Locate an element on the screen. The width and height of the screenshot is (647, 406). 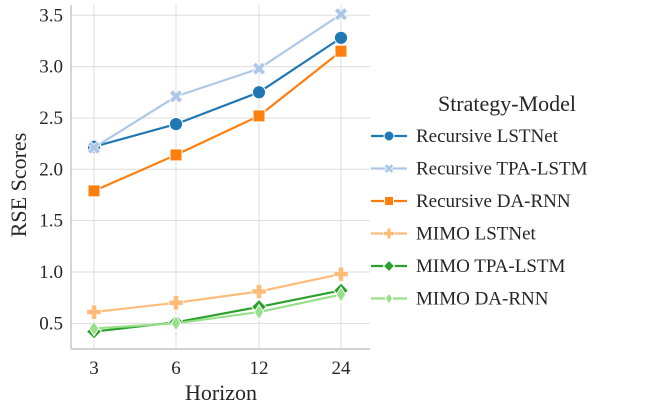
legend-label: Recursive TPA-LSTM is located at coordinates (502, 169).